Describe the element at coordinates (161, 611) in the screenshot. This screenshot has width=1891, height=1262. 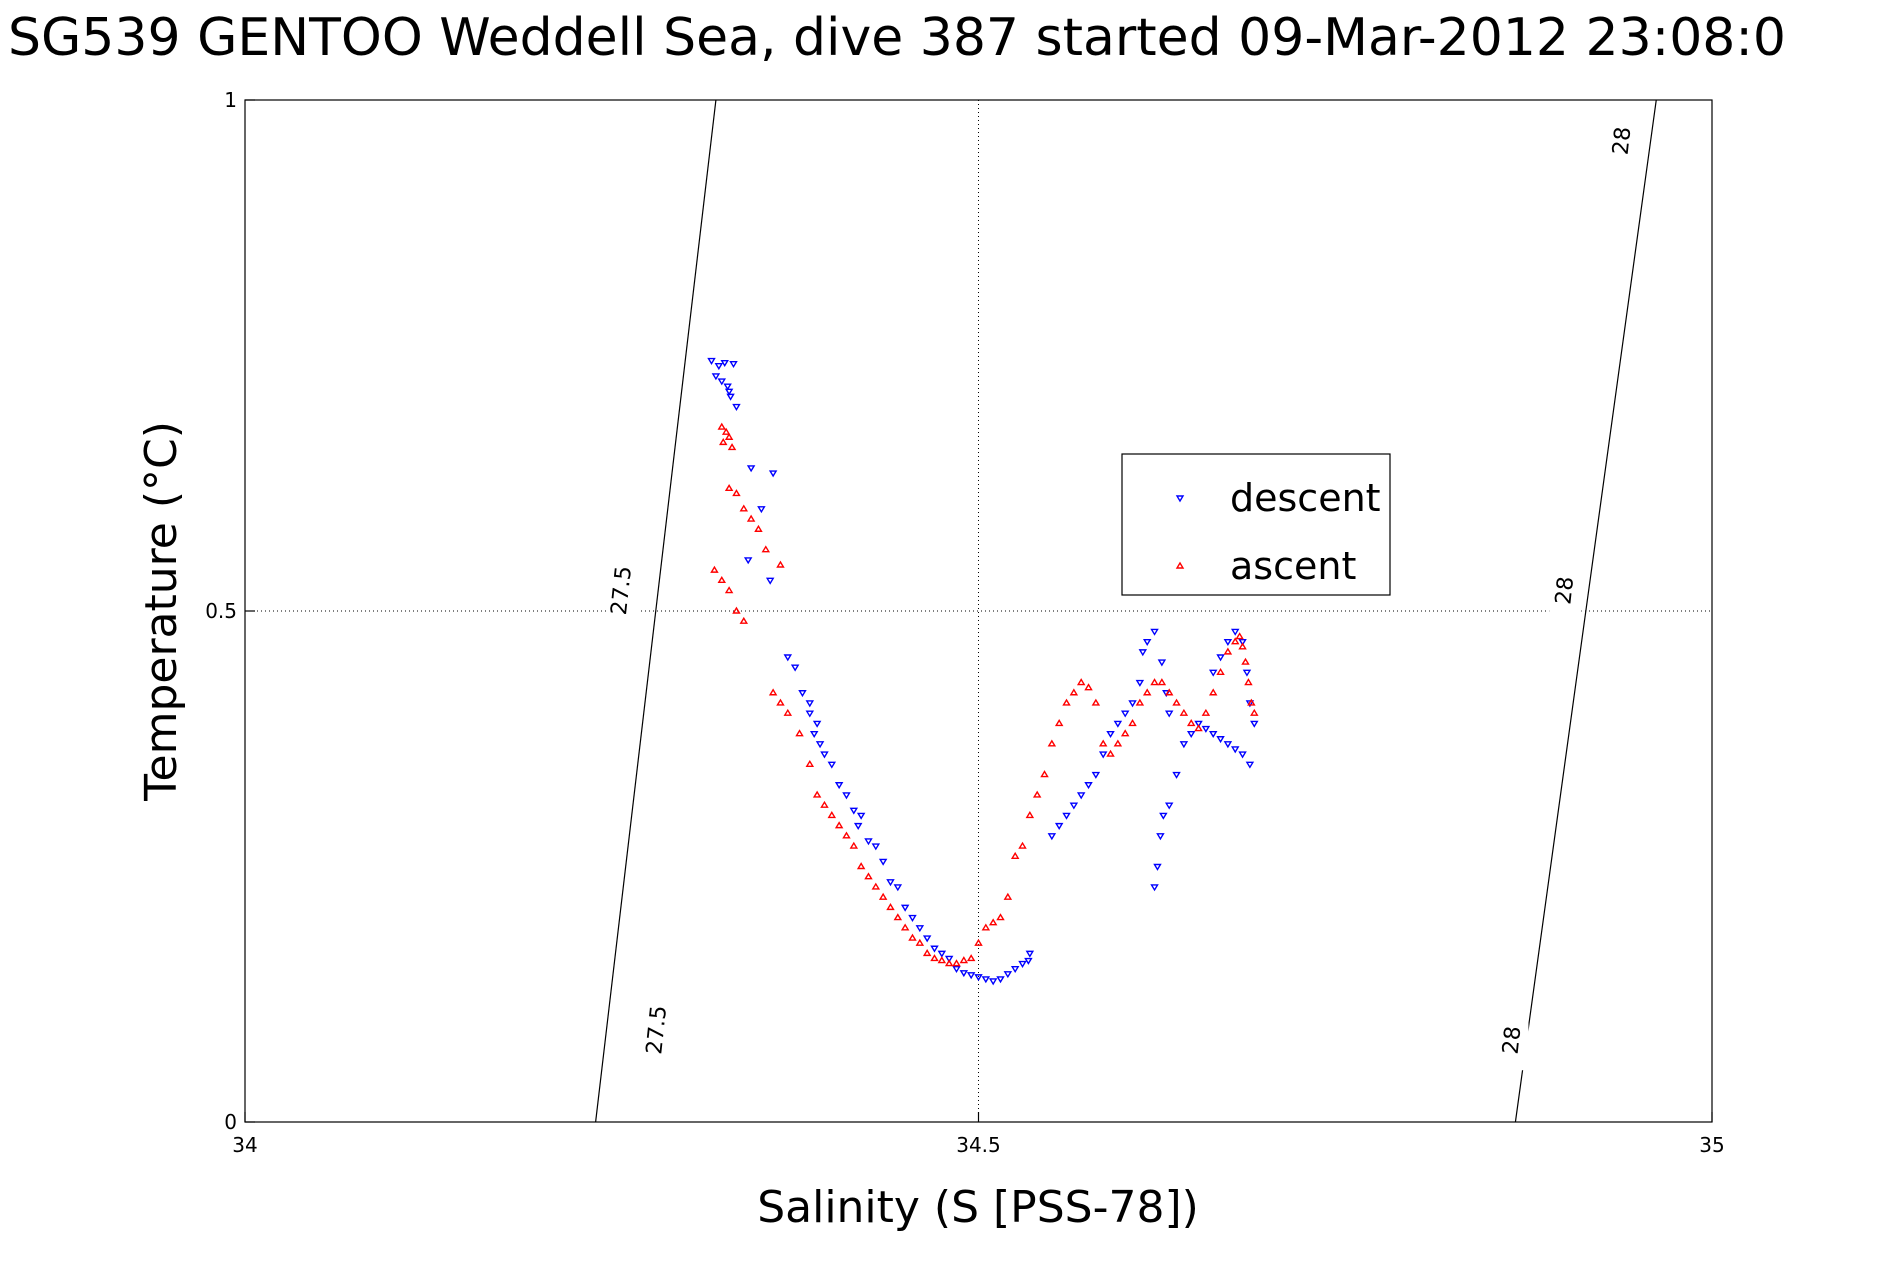
I see `y-axis-title: Temperature (°C)` at that location.